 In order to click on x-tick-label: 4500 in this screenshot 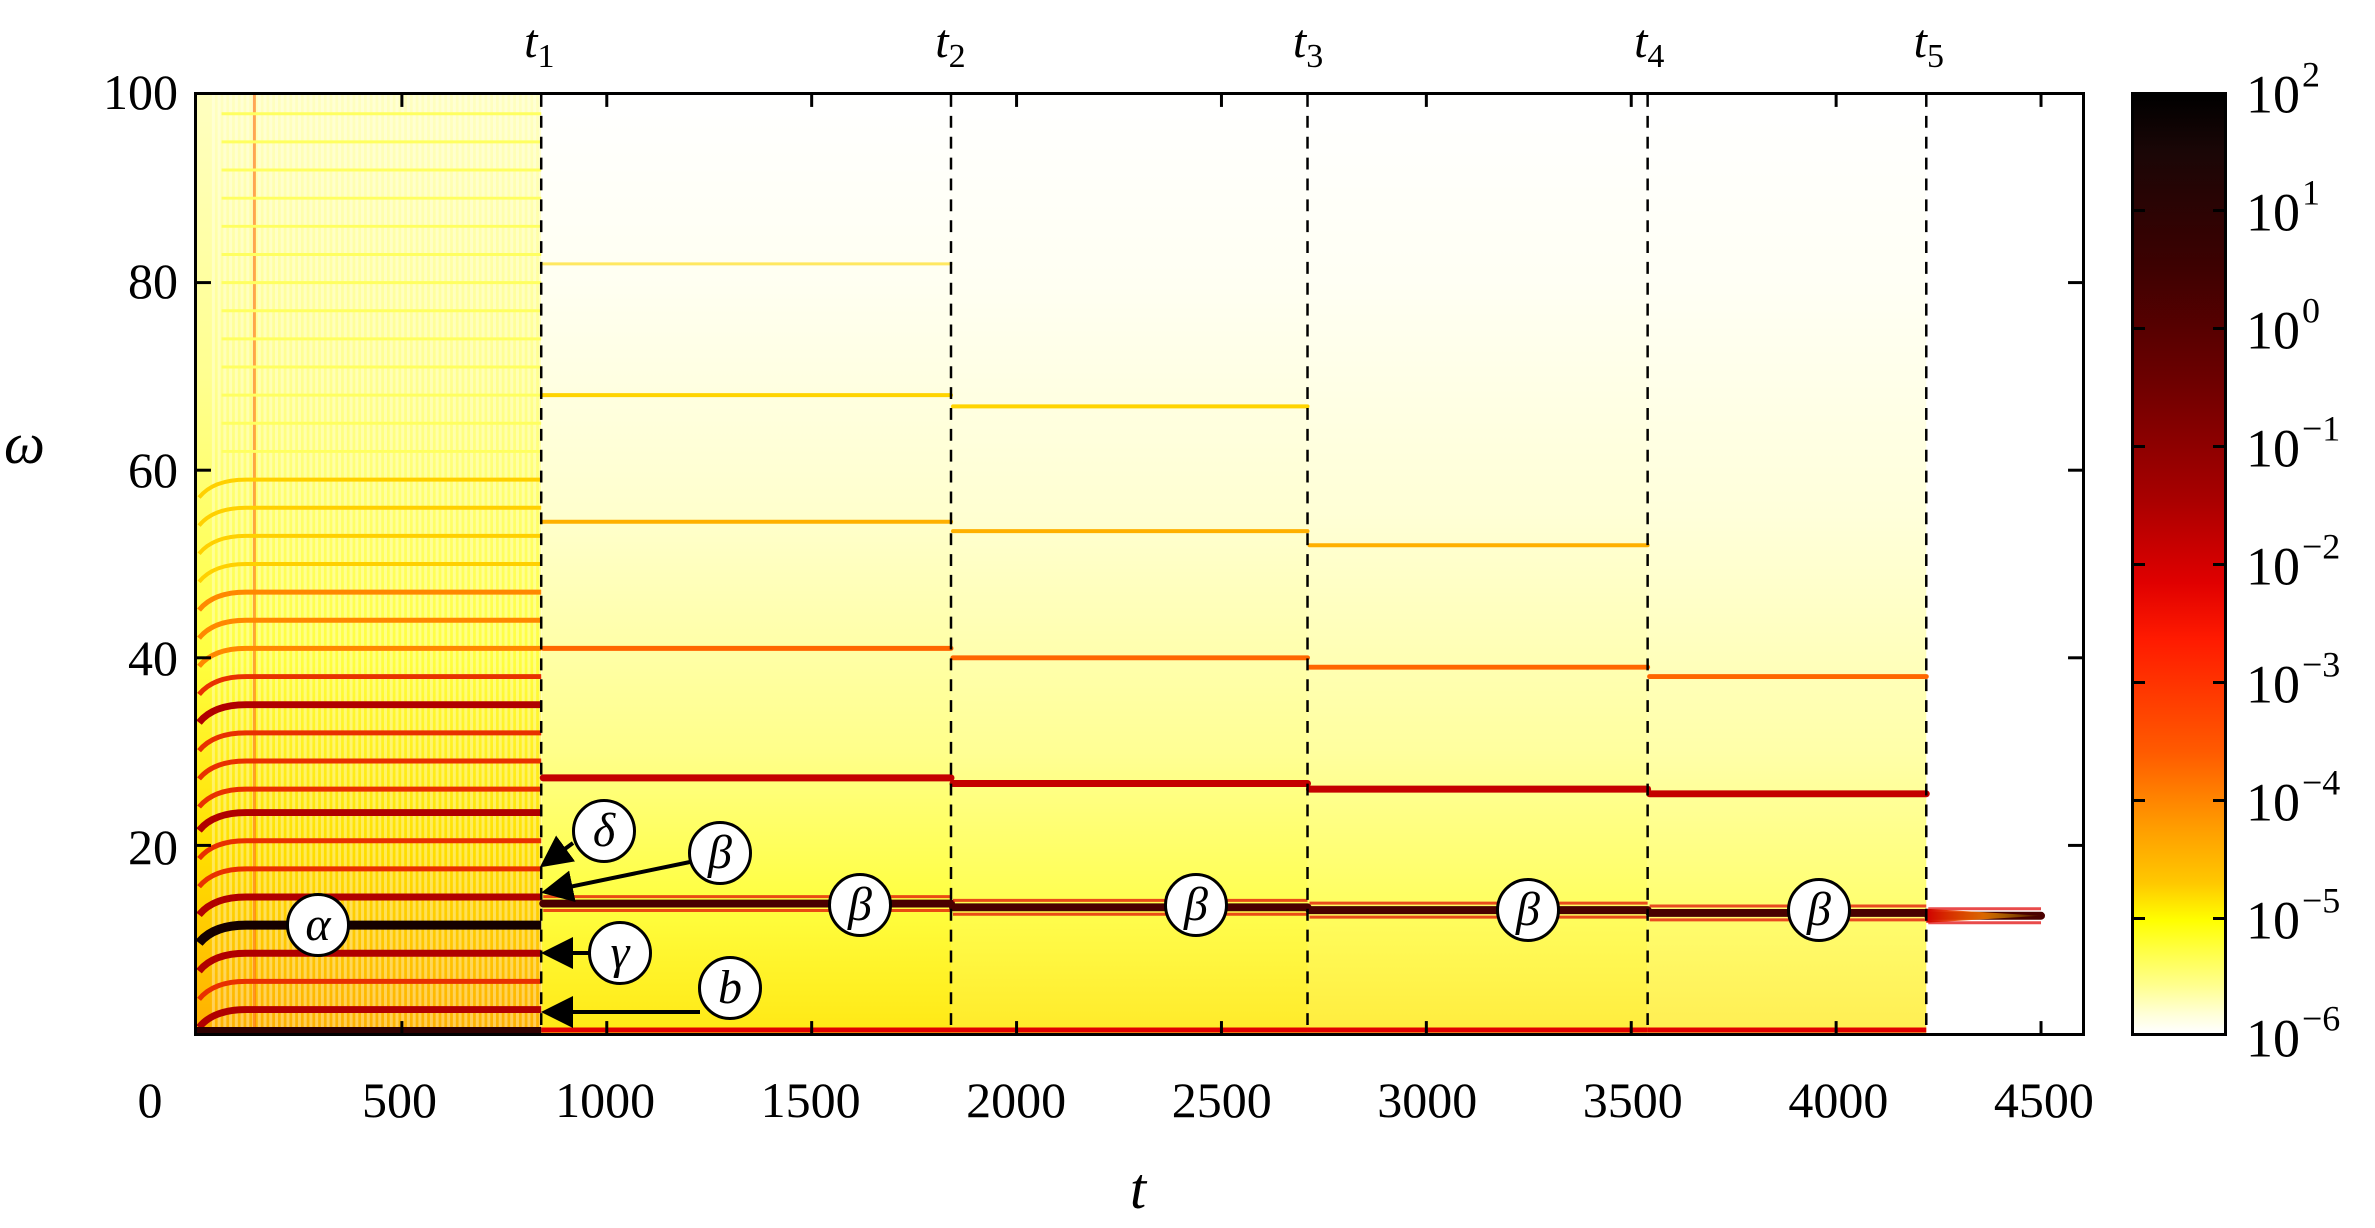, I will do `click(2043, 1100)`.